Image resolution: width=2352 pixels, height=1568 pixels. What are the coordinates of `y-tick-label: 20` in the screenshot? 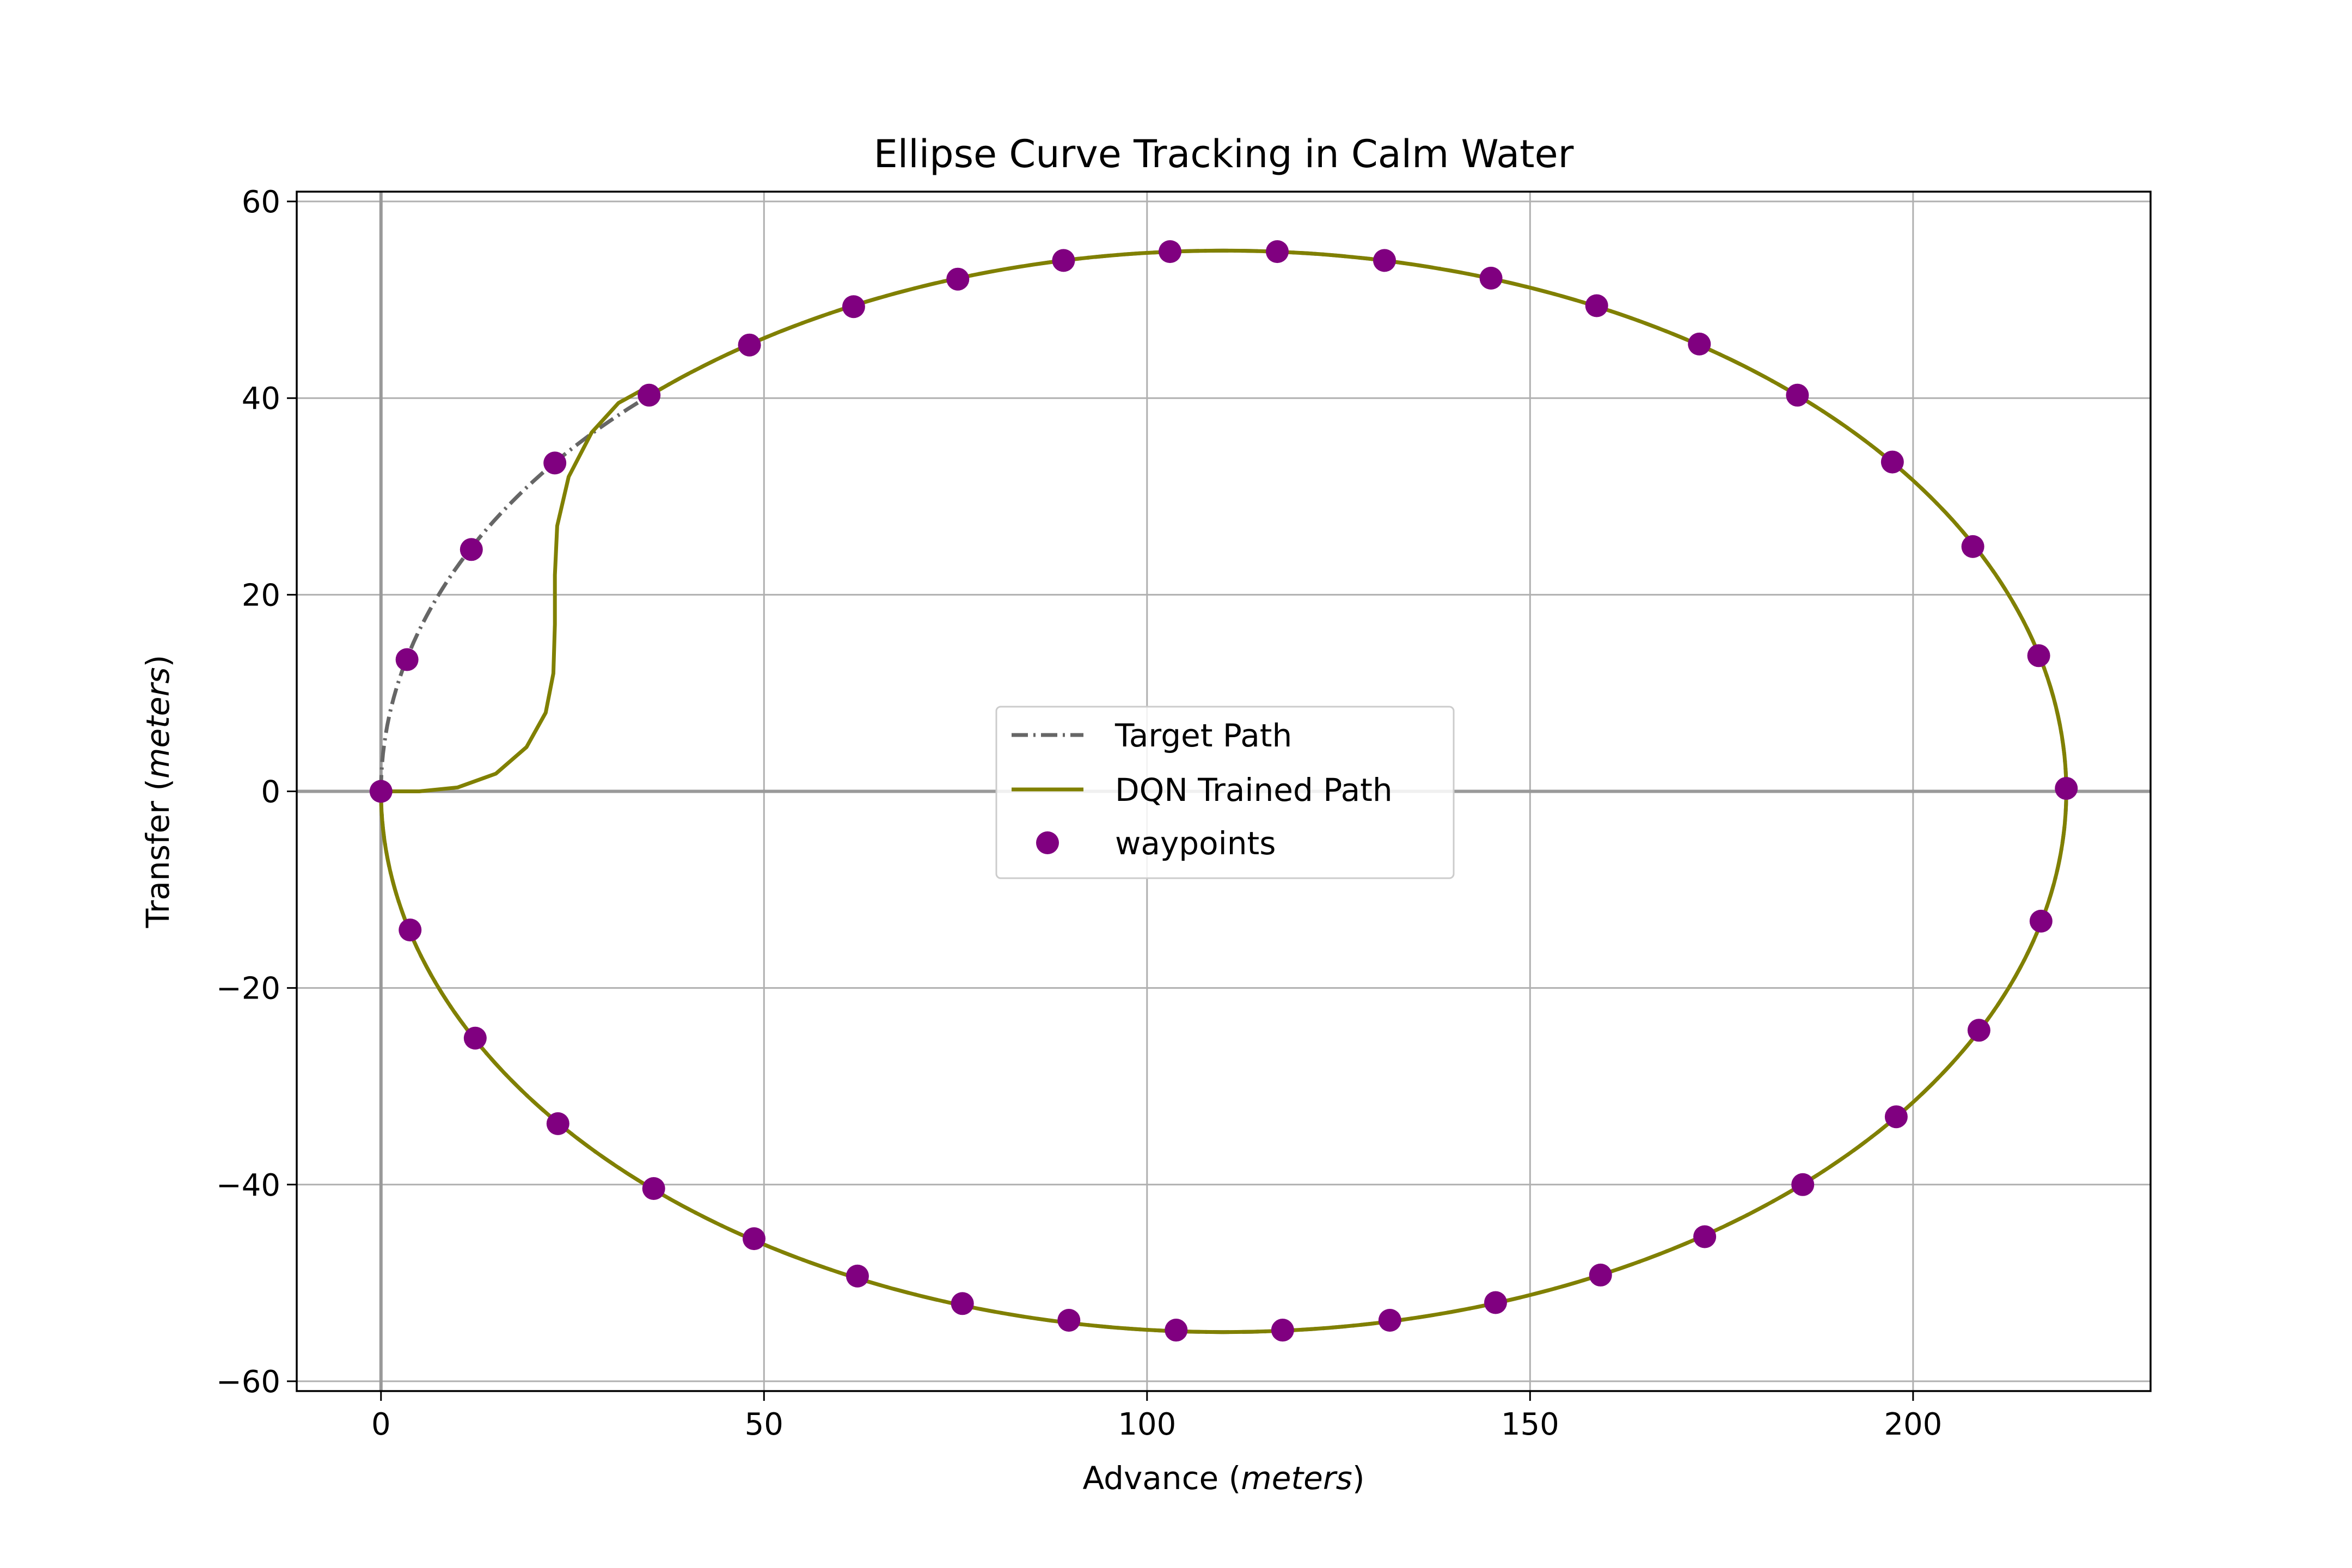 It's located at (261, 595).